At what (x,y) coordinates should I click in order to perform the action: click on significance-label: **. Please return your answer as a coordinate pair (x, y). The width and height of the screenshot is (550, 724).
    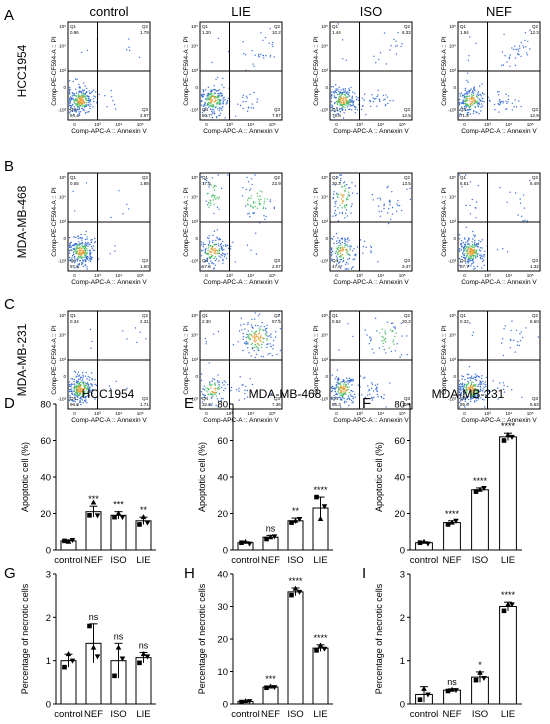
    Looking at the image, I should click on (144, 510).